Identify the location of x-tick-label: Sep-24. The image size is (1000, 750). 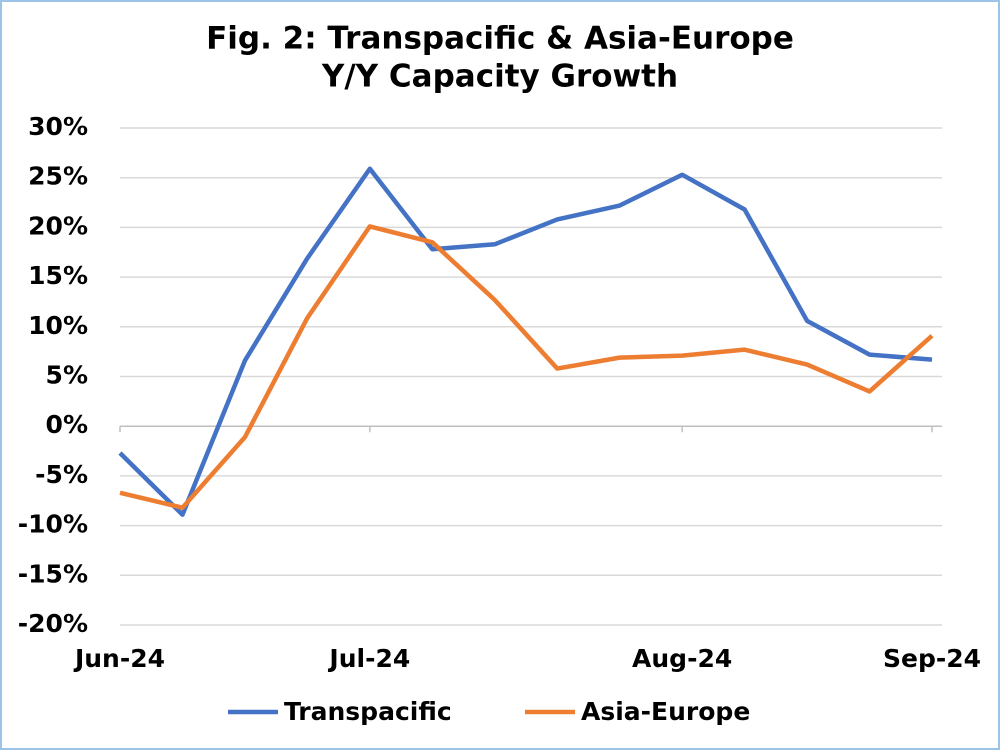
(932, 658).